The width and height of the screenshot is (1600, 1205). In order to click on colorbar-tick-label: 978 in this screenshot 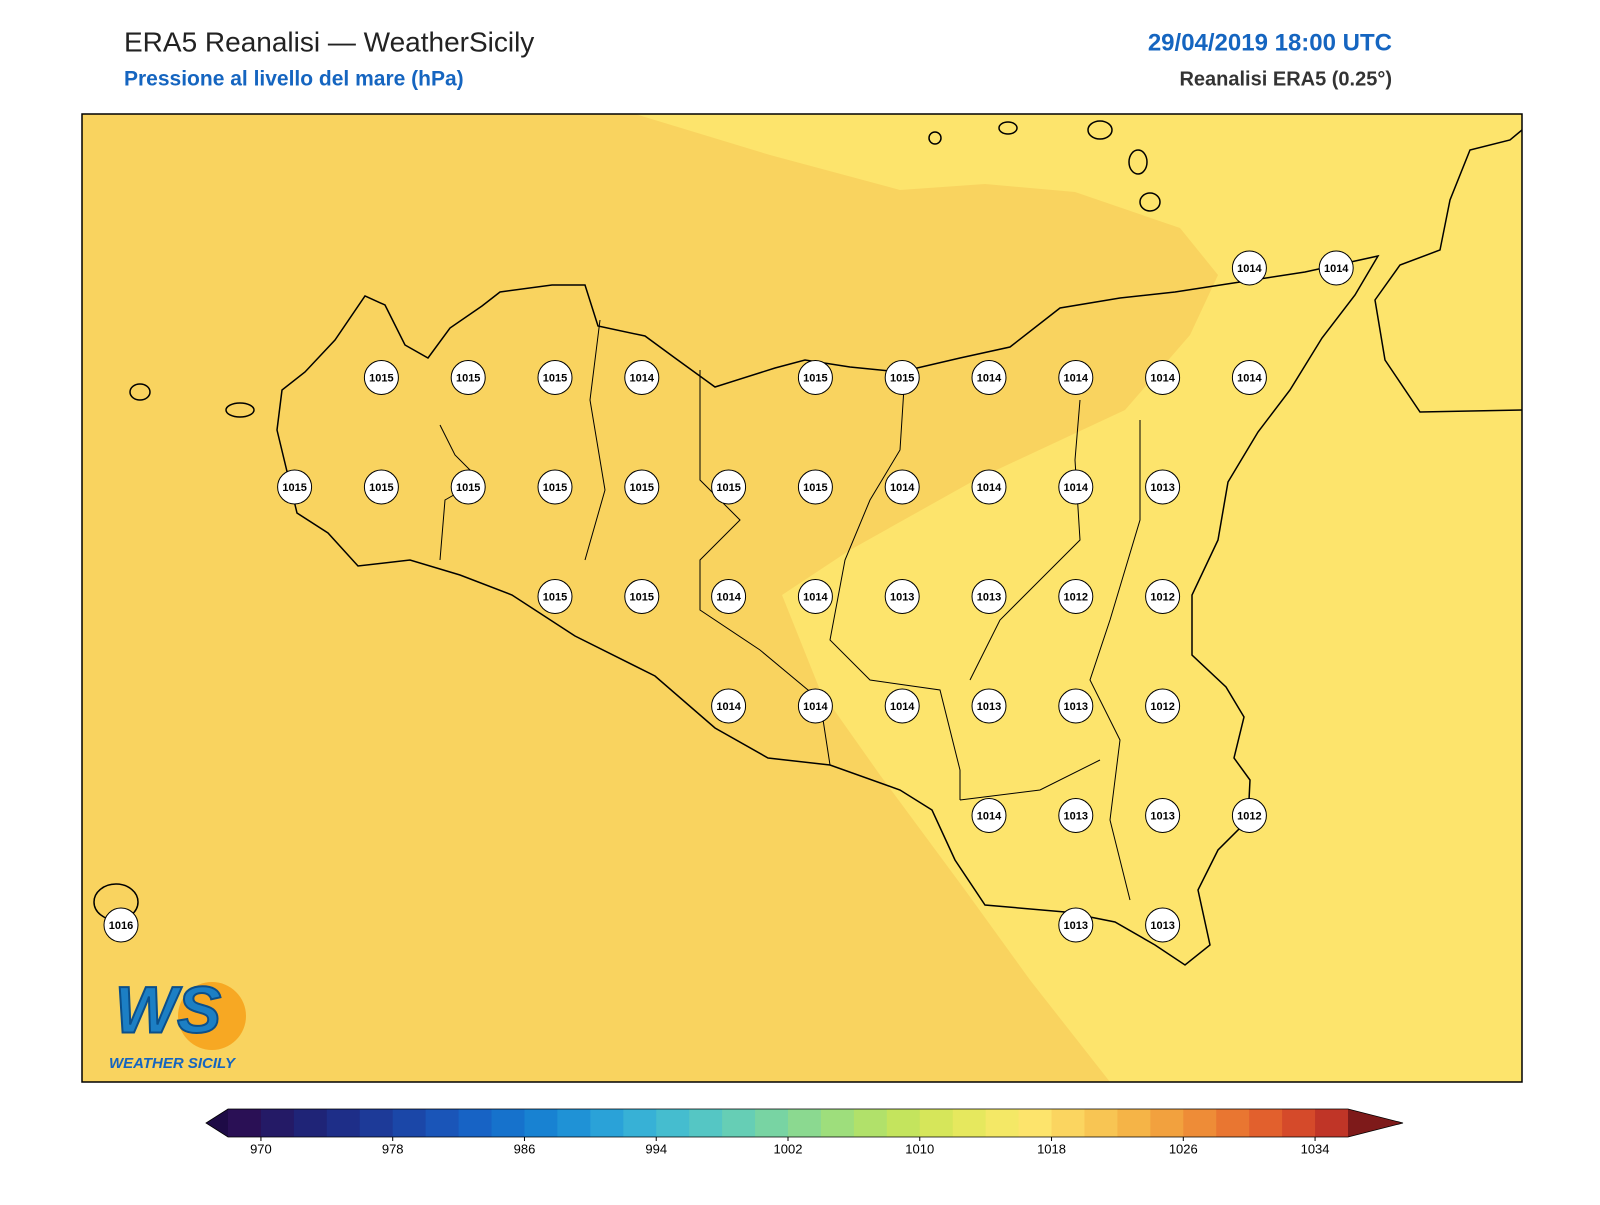, I will do `click(393, 1148)`.